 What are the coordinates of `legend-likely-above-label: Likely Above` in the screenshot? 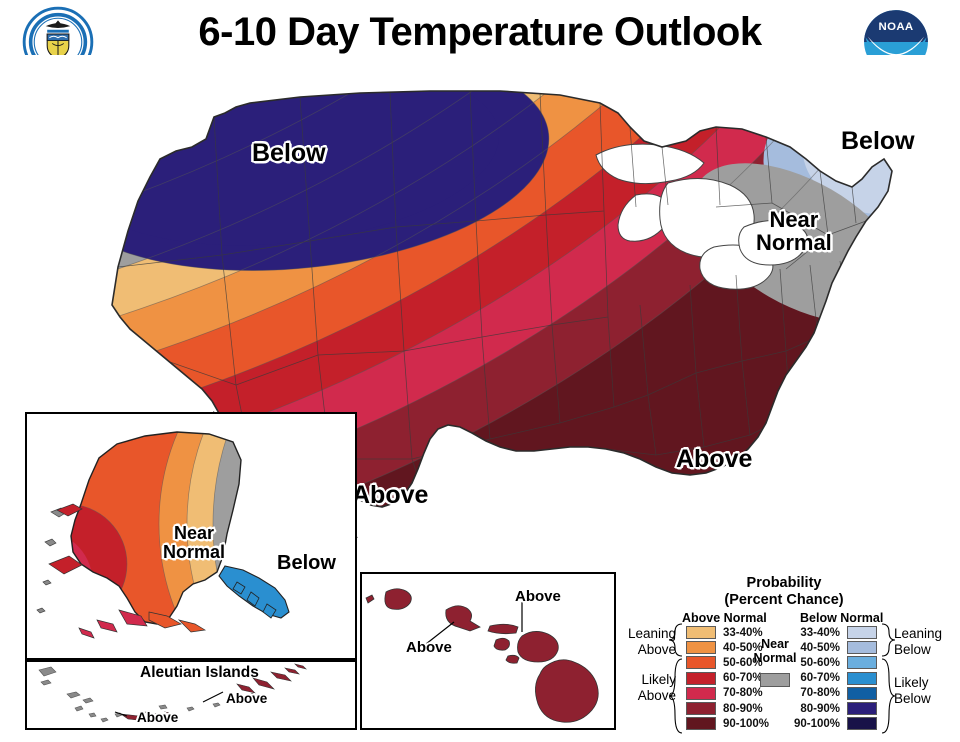 It's located at (644, 687).